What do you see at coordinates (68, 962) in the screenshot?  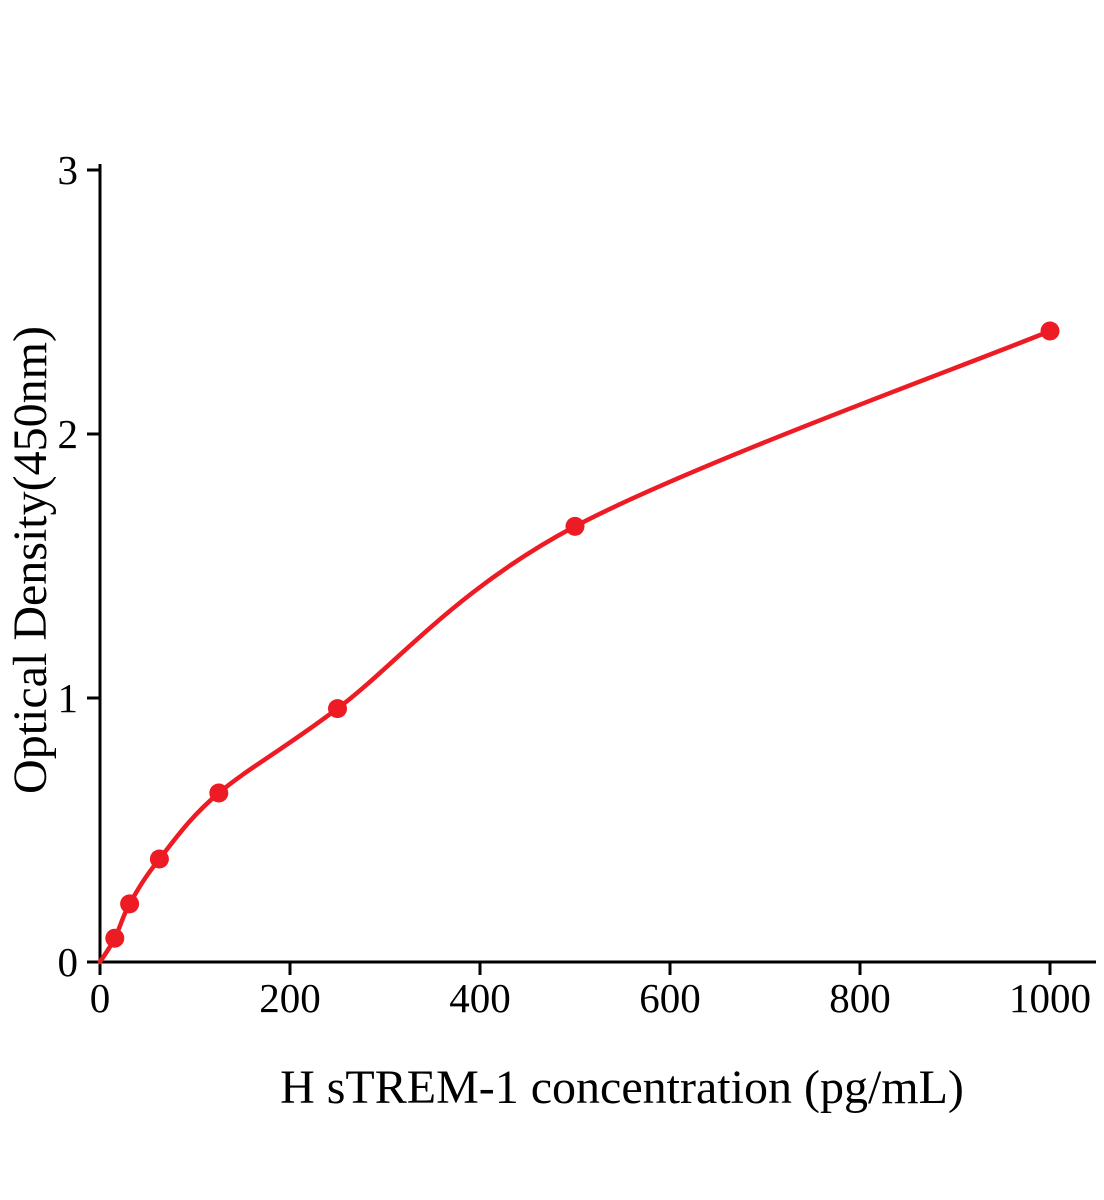 I see `y-tick-label: 0` at bounding box center [68, 962].